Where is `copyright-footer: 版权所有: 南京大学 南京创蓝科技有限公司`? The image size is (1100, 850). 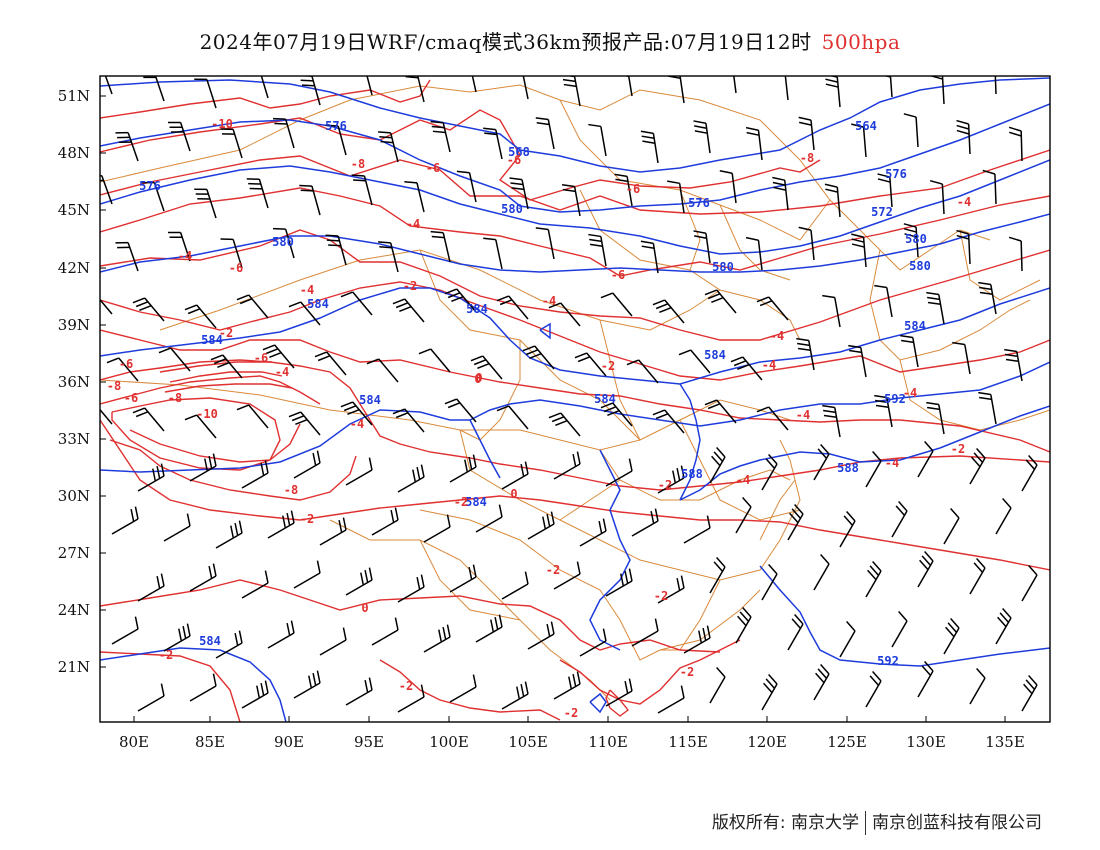
copyright-footer: 版权所有: 南京大学 南京创蓝科技有限公司 is located at coordinates (877, 821).